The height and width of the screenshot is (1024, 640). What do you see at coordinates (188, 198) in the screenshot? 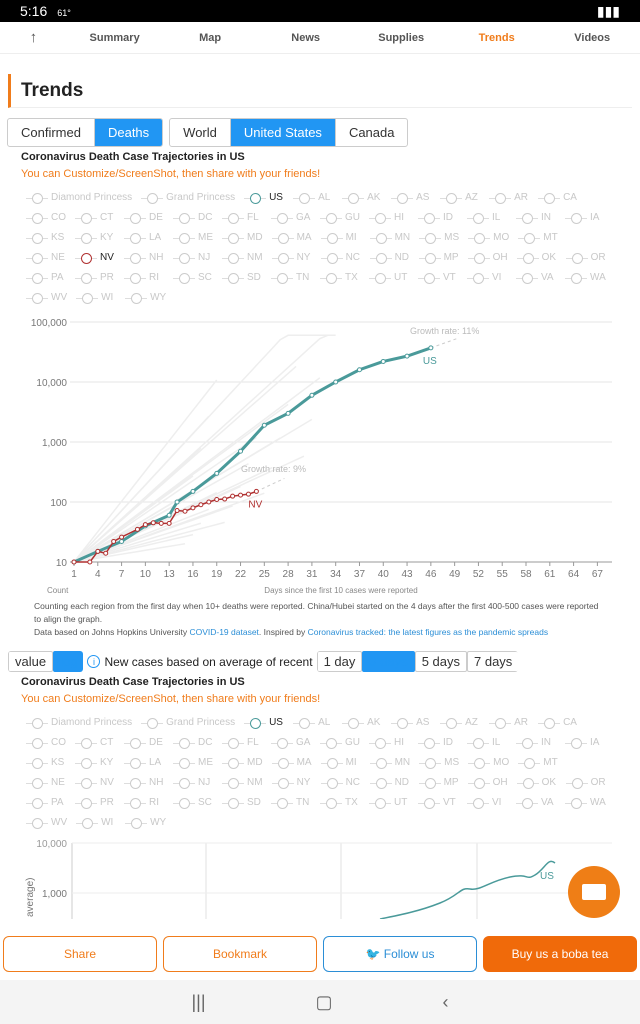
I see `legend-item-grand-princess: Grand Princess` at bounding box center [188, 198].